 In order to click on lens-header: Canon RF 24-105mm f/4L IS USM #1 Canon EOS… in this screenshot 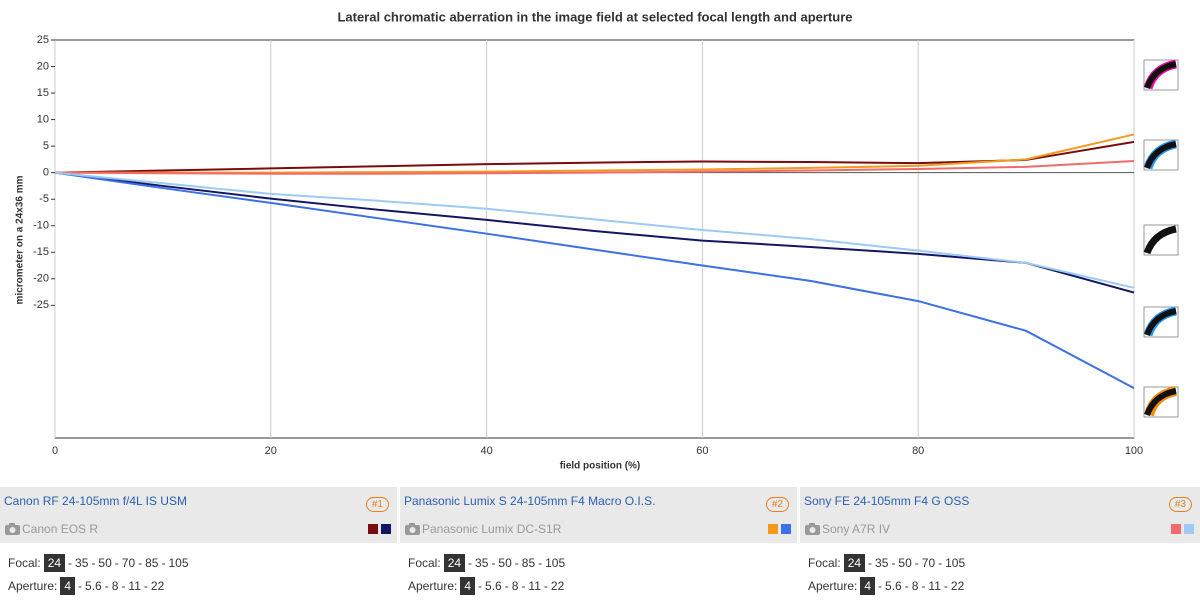, I will do `click(198, 515)`.